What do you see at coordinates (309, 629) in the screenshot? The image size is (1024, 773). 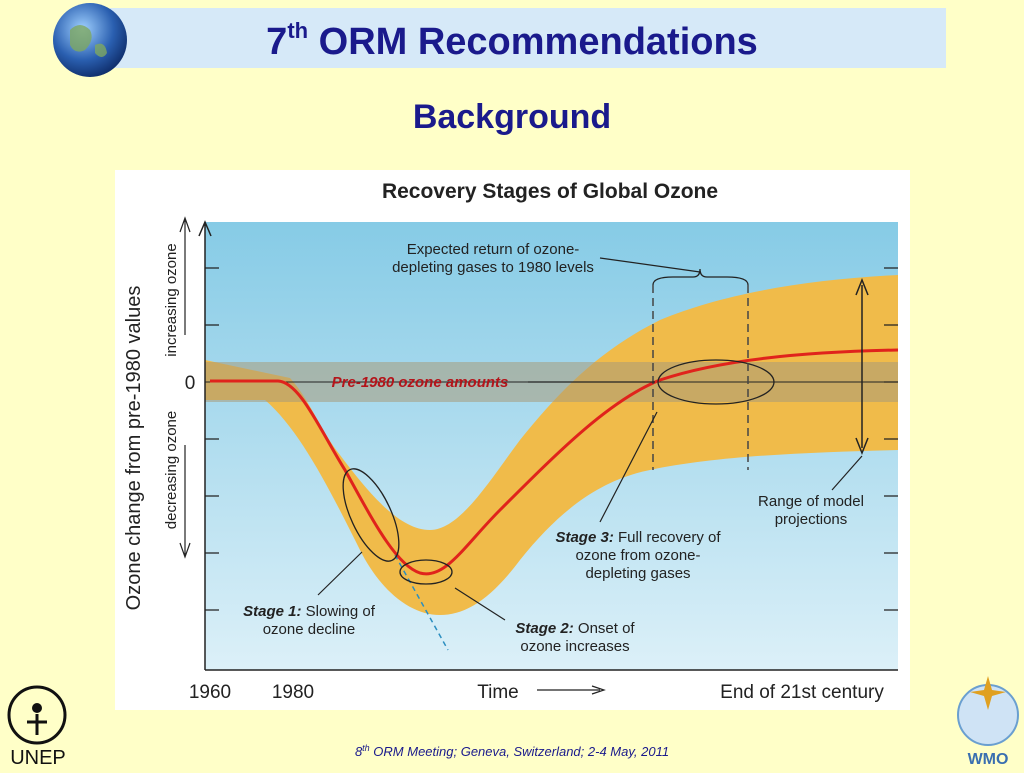 I see `stage-note: ozone decline` at bounding box center [309, 629].